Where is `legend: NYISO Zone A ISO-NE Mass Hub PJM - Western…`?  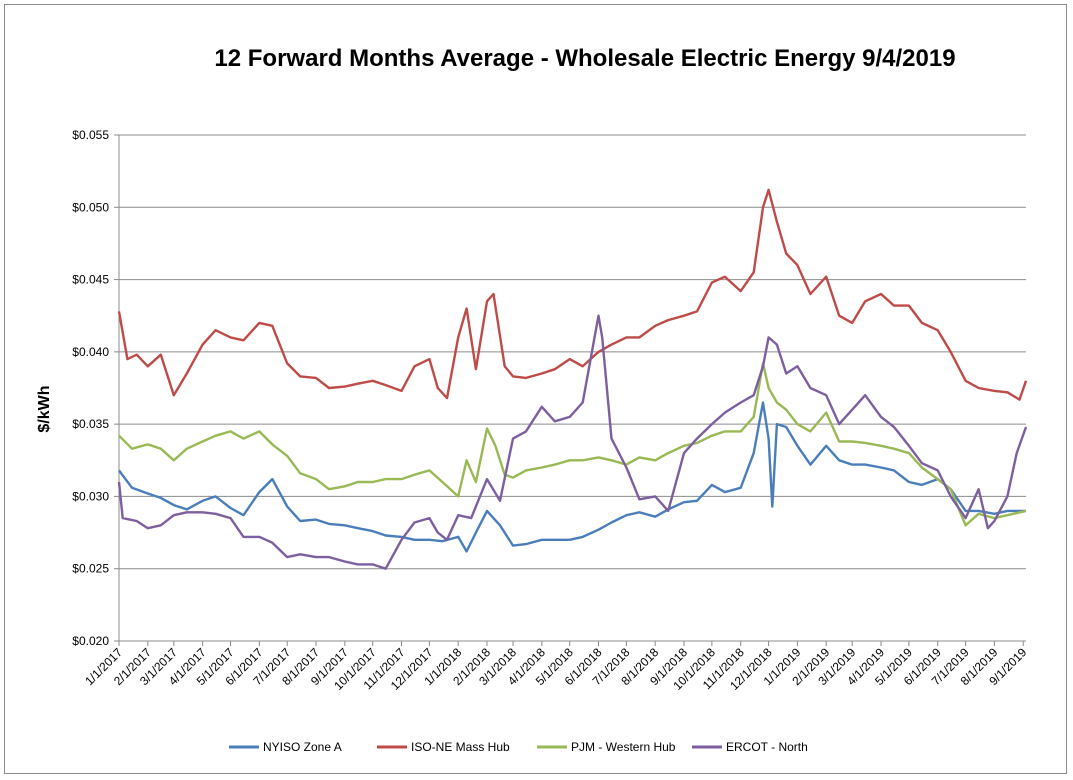 legend: NYISO Zone A ISO-NE Mass Hub PJM - Western… is located at coordinates (518, 747).